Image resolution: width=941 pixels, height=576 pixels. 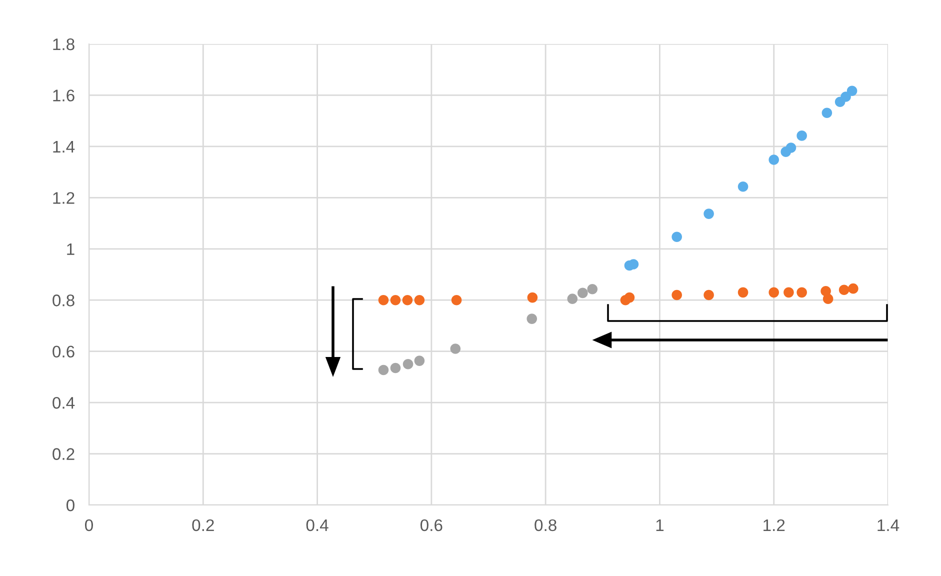 I want to click on x-tick-label: 0.6, so click(x=431, y=525).